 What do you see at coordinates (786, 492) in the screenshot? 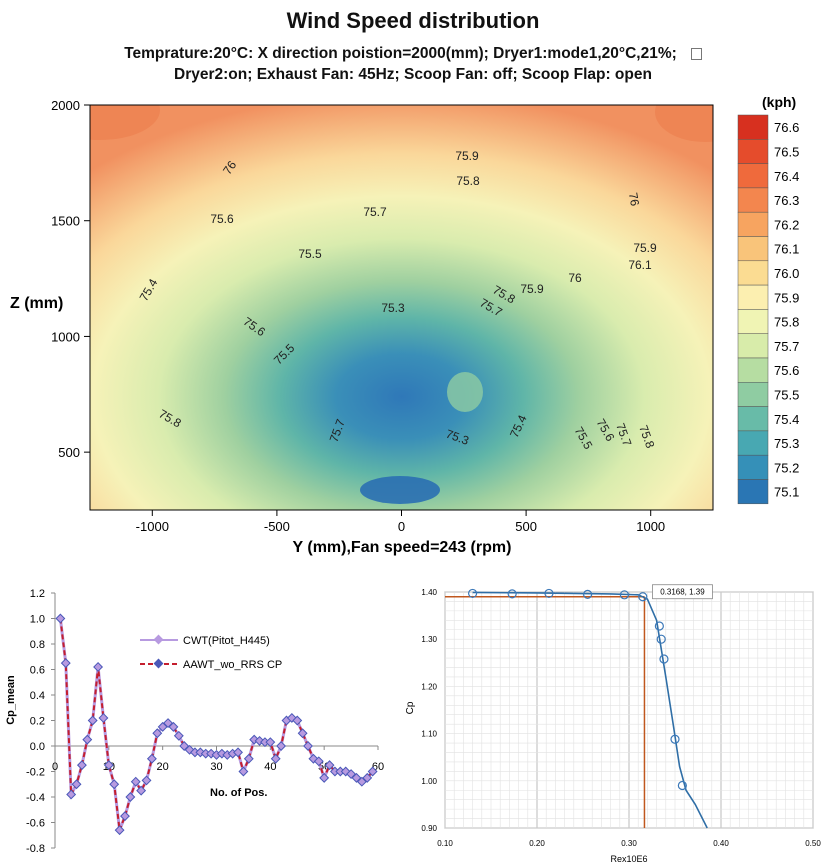
I see `colorbar-label: 75.1` at bounding box center [786, 492].